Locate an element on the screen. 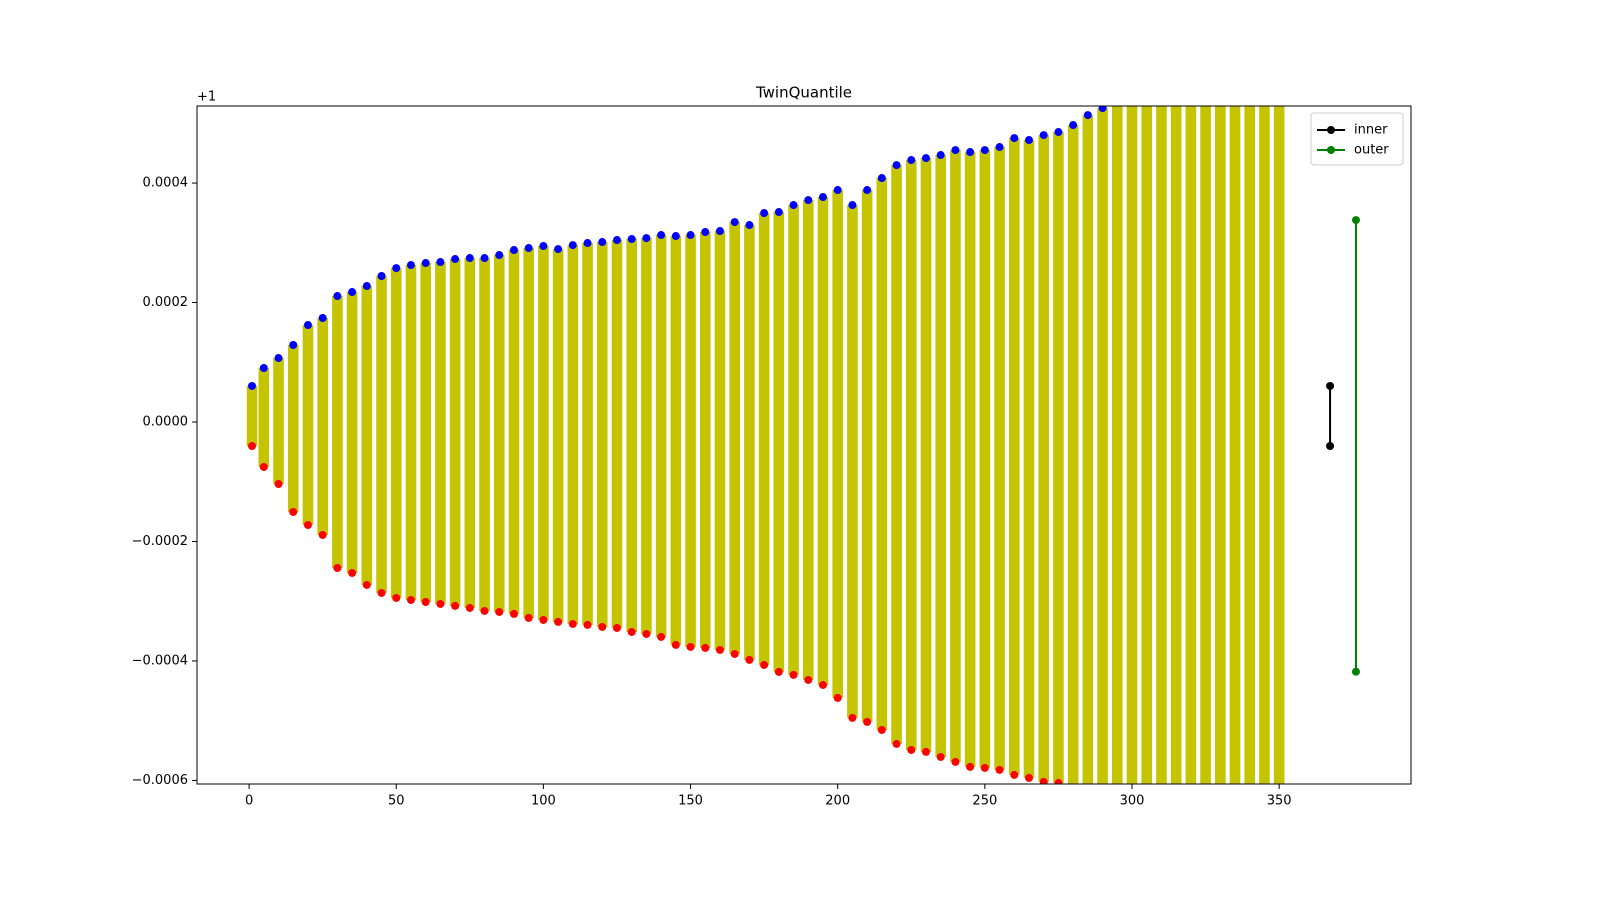  y-tick-label: −0.0002 is located at coordinates (160, 541).